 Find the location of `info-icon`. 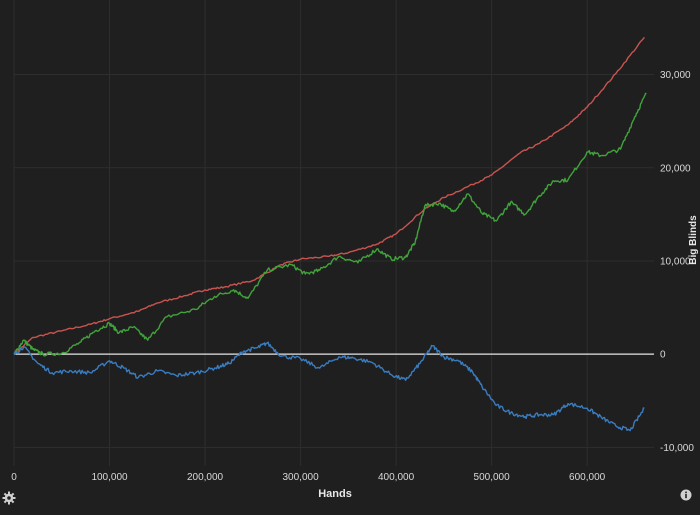

info-icon is located at coordinates (687, 495).